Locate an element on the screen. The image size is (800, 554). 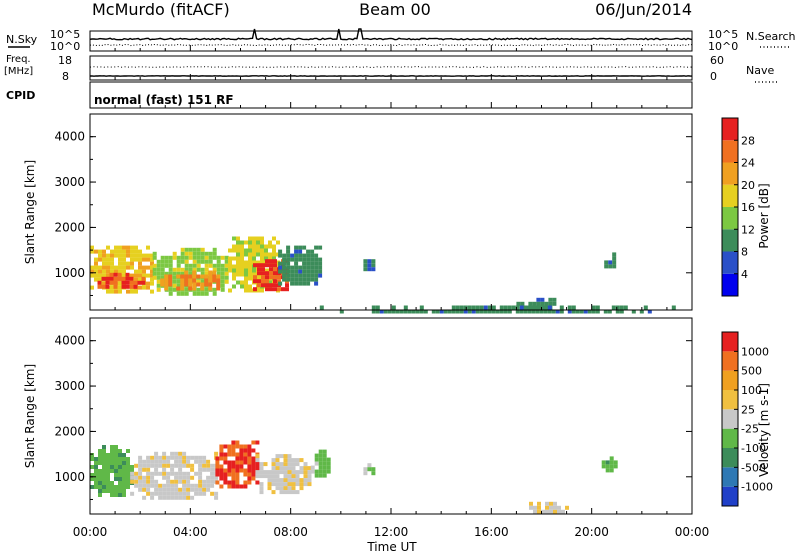
y-tick-label: 2000 is located at coordinates (69, 227).